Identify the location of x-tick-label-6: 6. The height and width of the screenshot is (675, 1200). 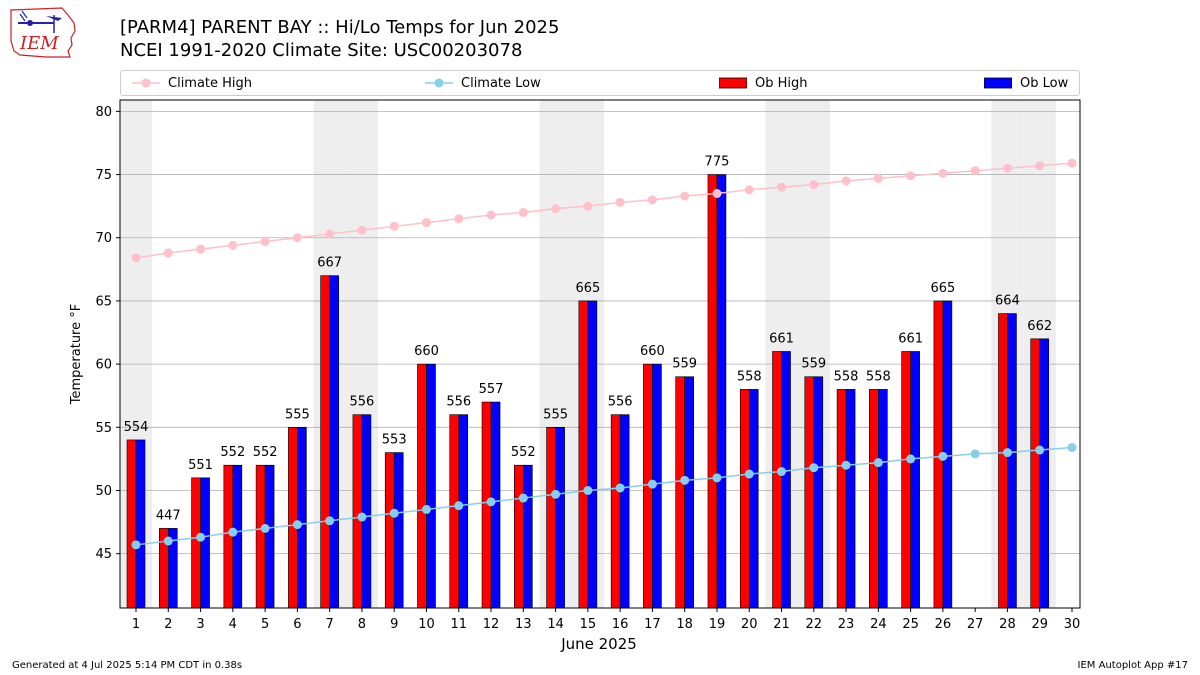
(297, 624).